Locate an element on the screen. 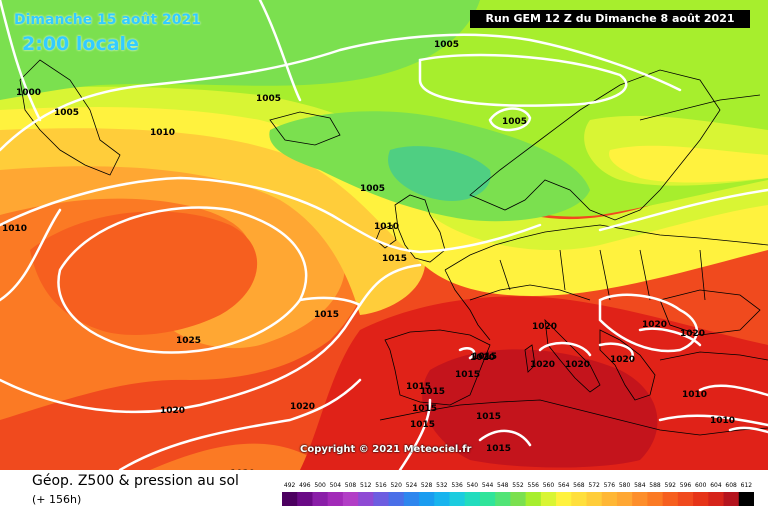 This screenshot has width=768, height=512. scale-label: 528 is located at coordinates (427, 485).